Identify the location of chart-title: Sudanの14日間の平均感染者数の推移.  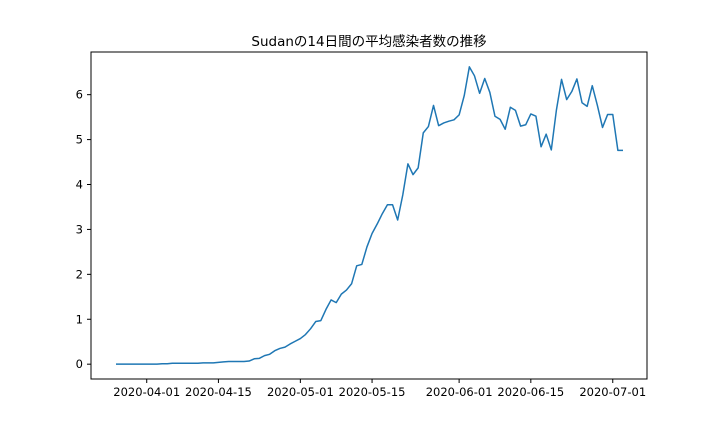
(368, 41).